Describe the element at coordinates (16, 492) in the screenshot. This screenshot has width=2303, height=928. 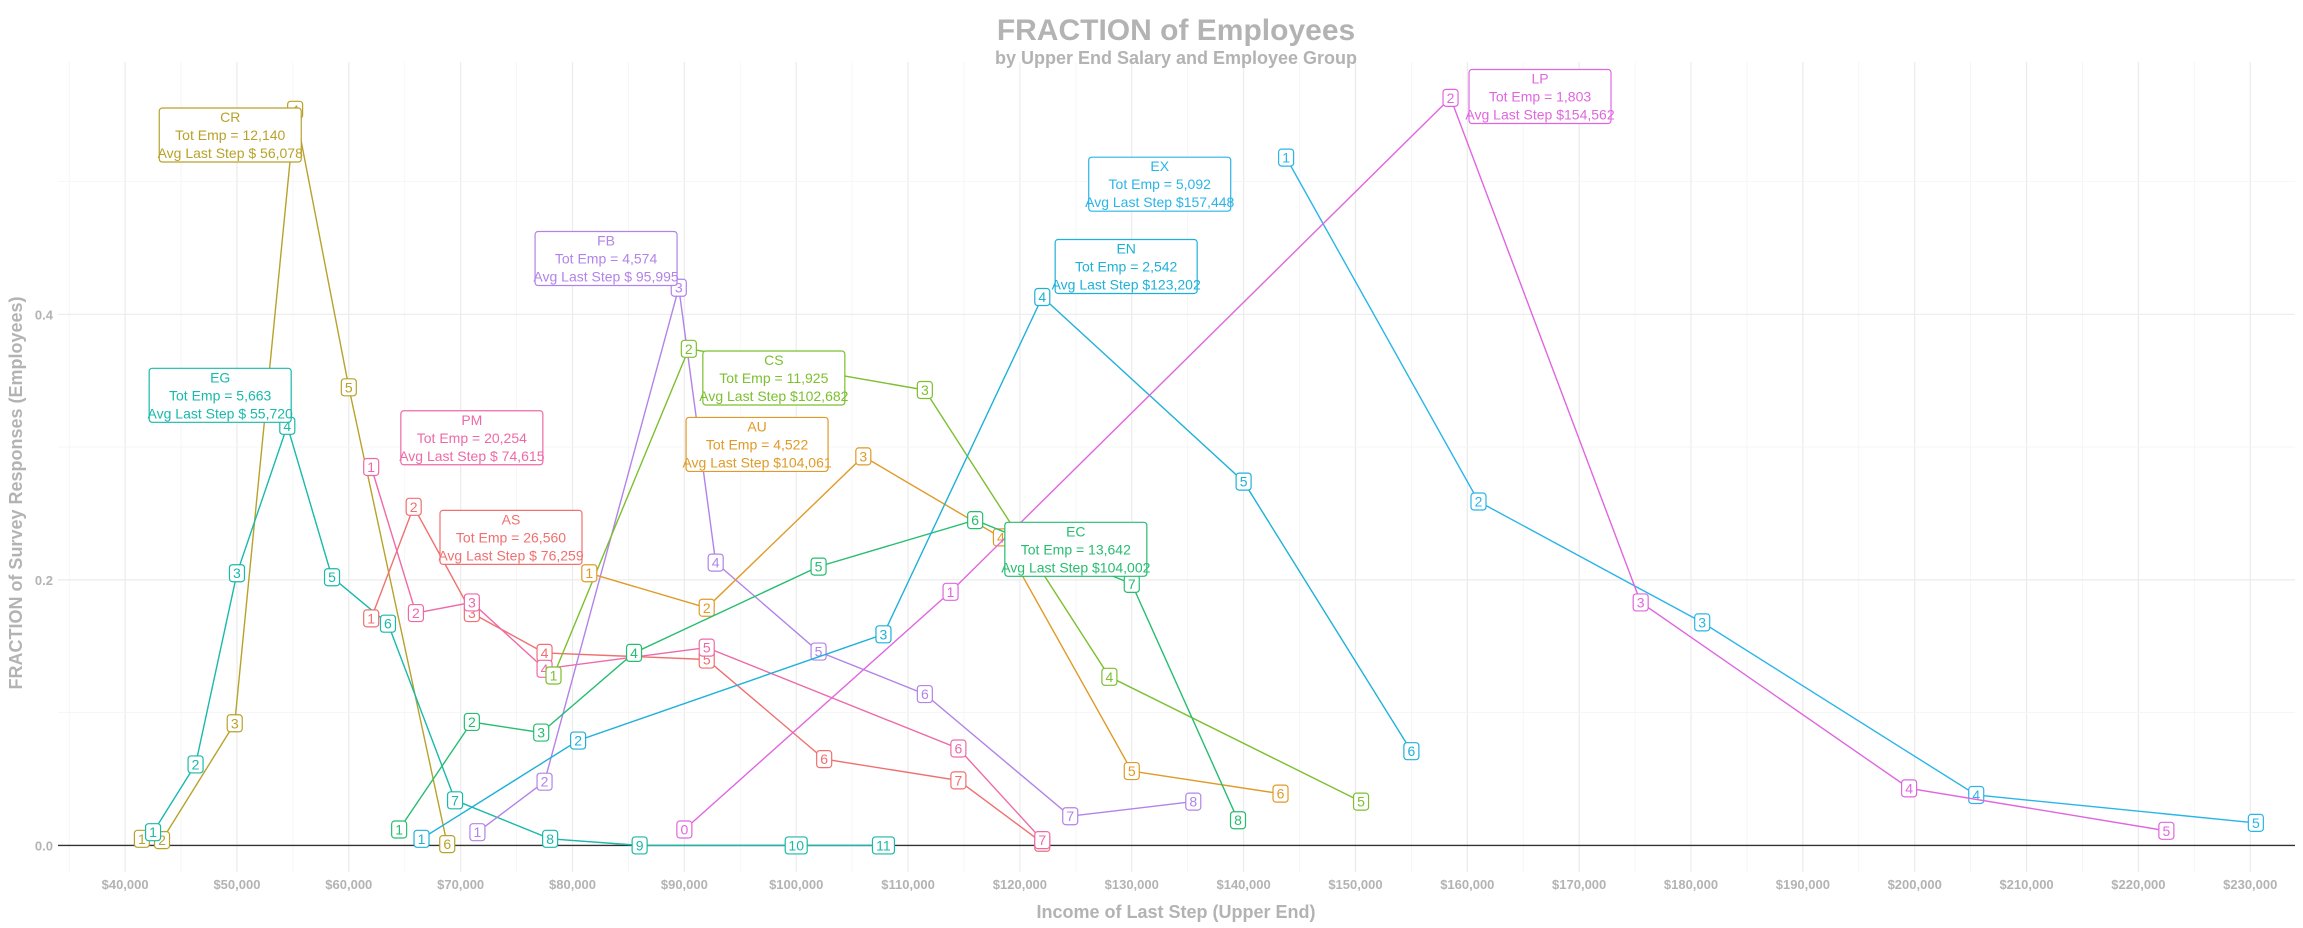
I see `y-axis-label: FRACTION of Survey Responses (Employees)` at that location.